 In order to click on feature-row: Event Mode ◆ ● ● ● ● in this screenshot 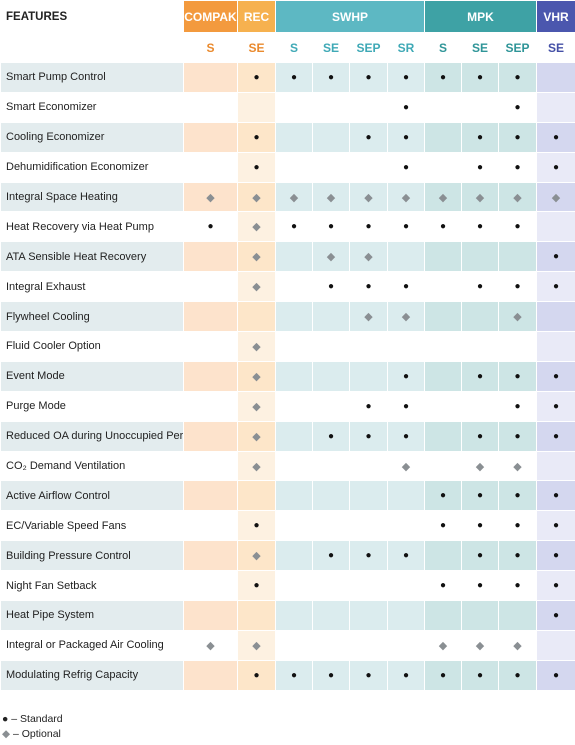, I will do `click(287, 376)`.